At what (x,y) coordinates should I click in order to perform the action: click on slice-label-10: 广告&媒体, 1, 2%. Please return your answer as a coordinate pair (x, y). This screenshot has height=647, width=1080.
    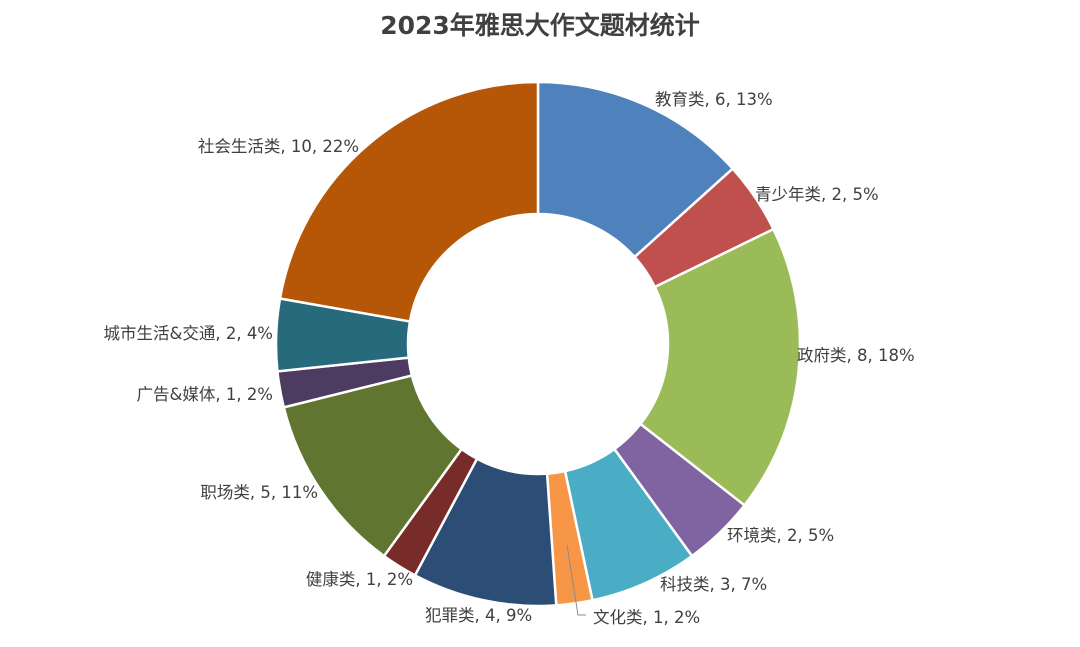
    Looking at the image, I should click on (204, 394).